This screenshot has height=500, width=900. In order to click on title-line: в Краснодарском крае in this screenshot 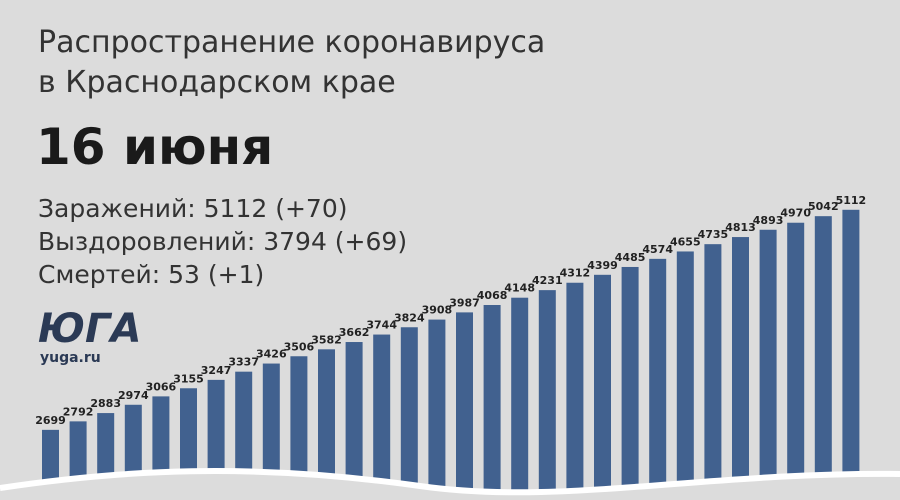, I will do `click(217, 82)`.